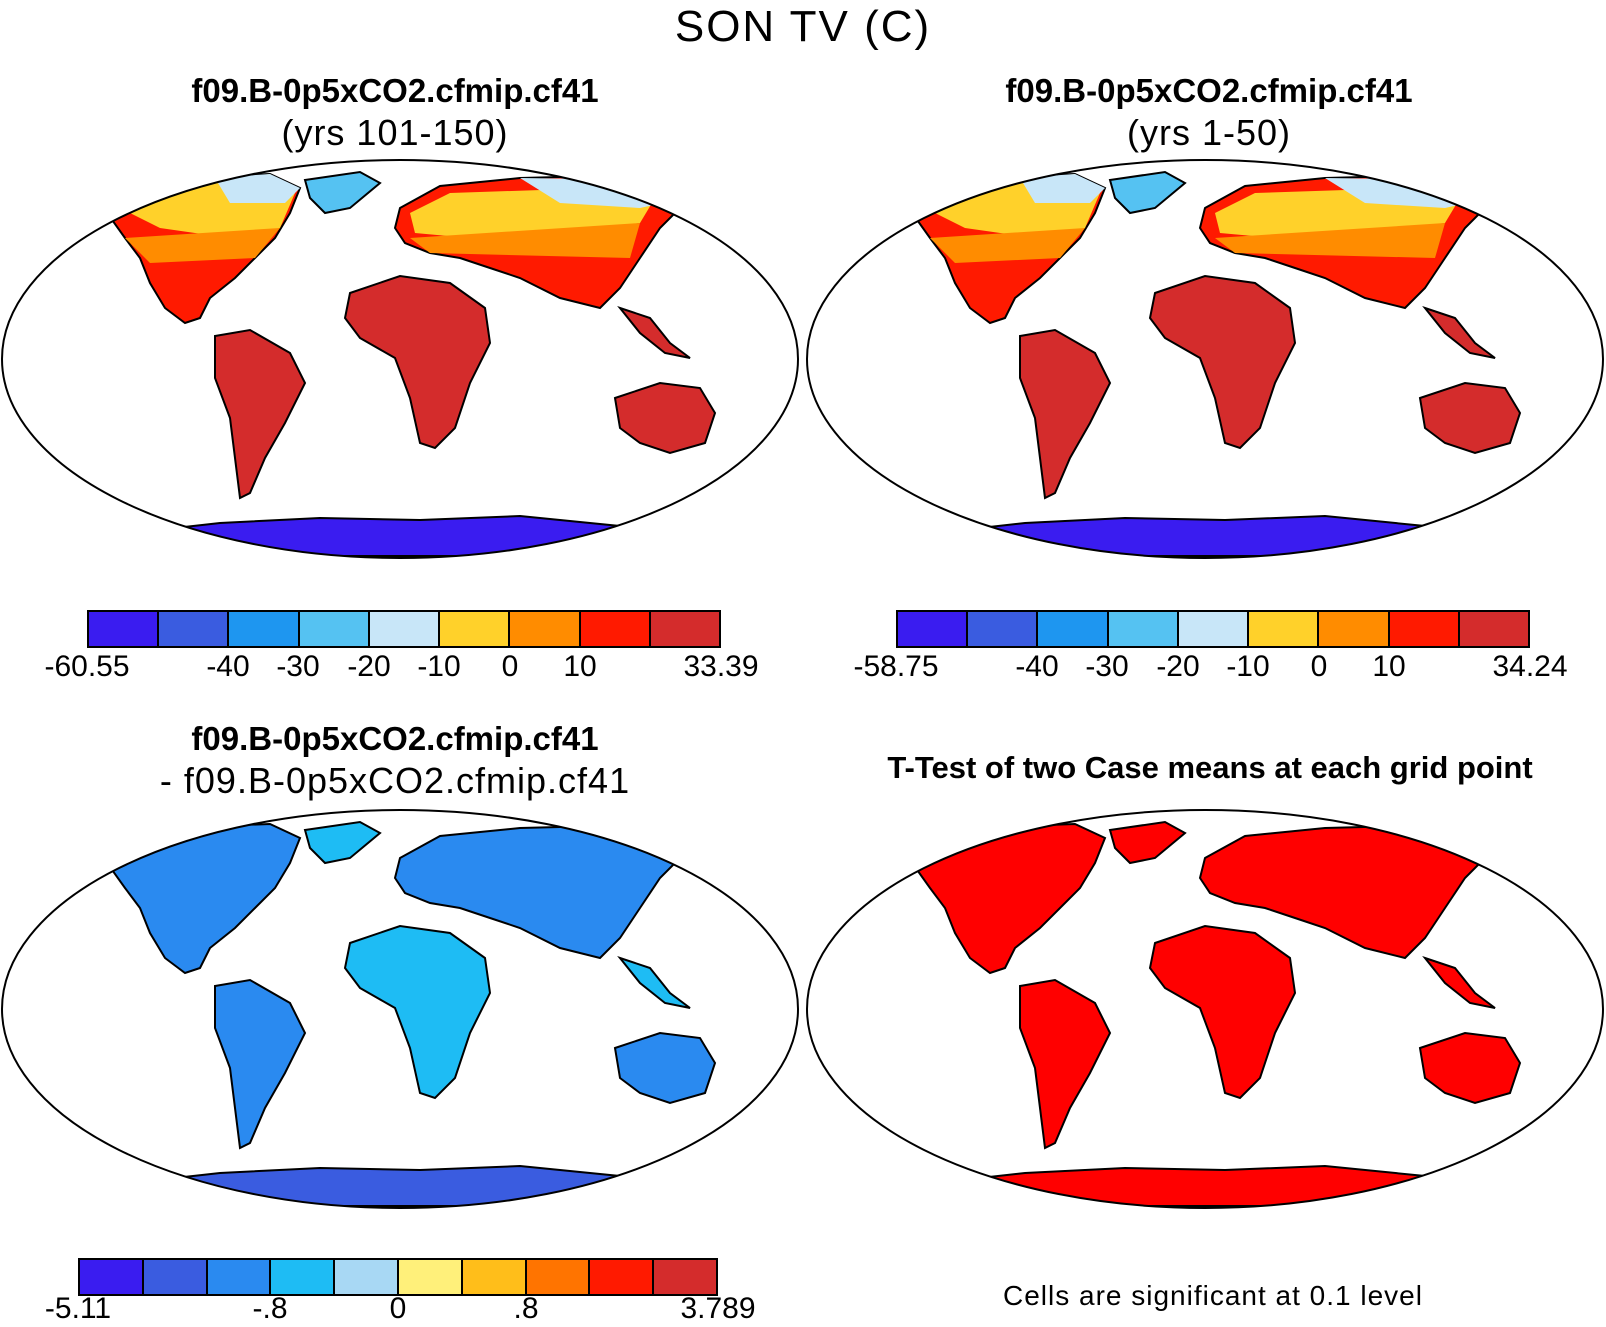  What do you see at coordinates (803, 26) in the screenshot?
I see `main-title: SON TV (C)` at bounding box center [803, 26].